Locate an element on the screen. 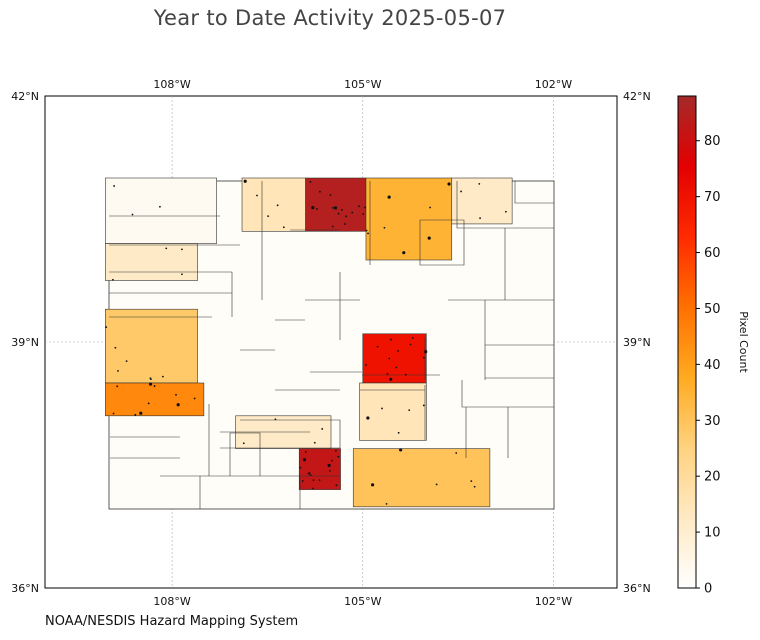 The image size is (760, 640). lon-tick-bottom: 108°W is located at coordinates (171, 601).